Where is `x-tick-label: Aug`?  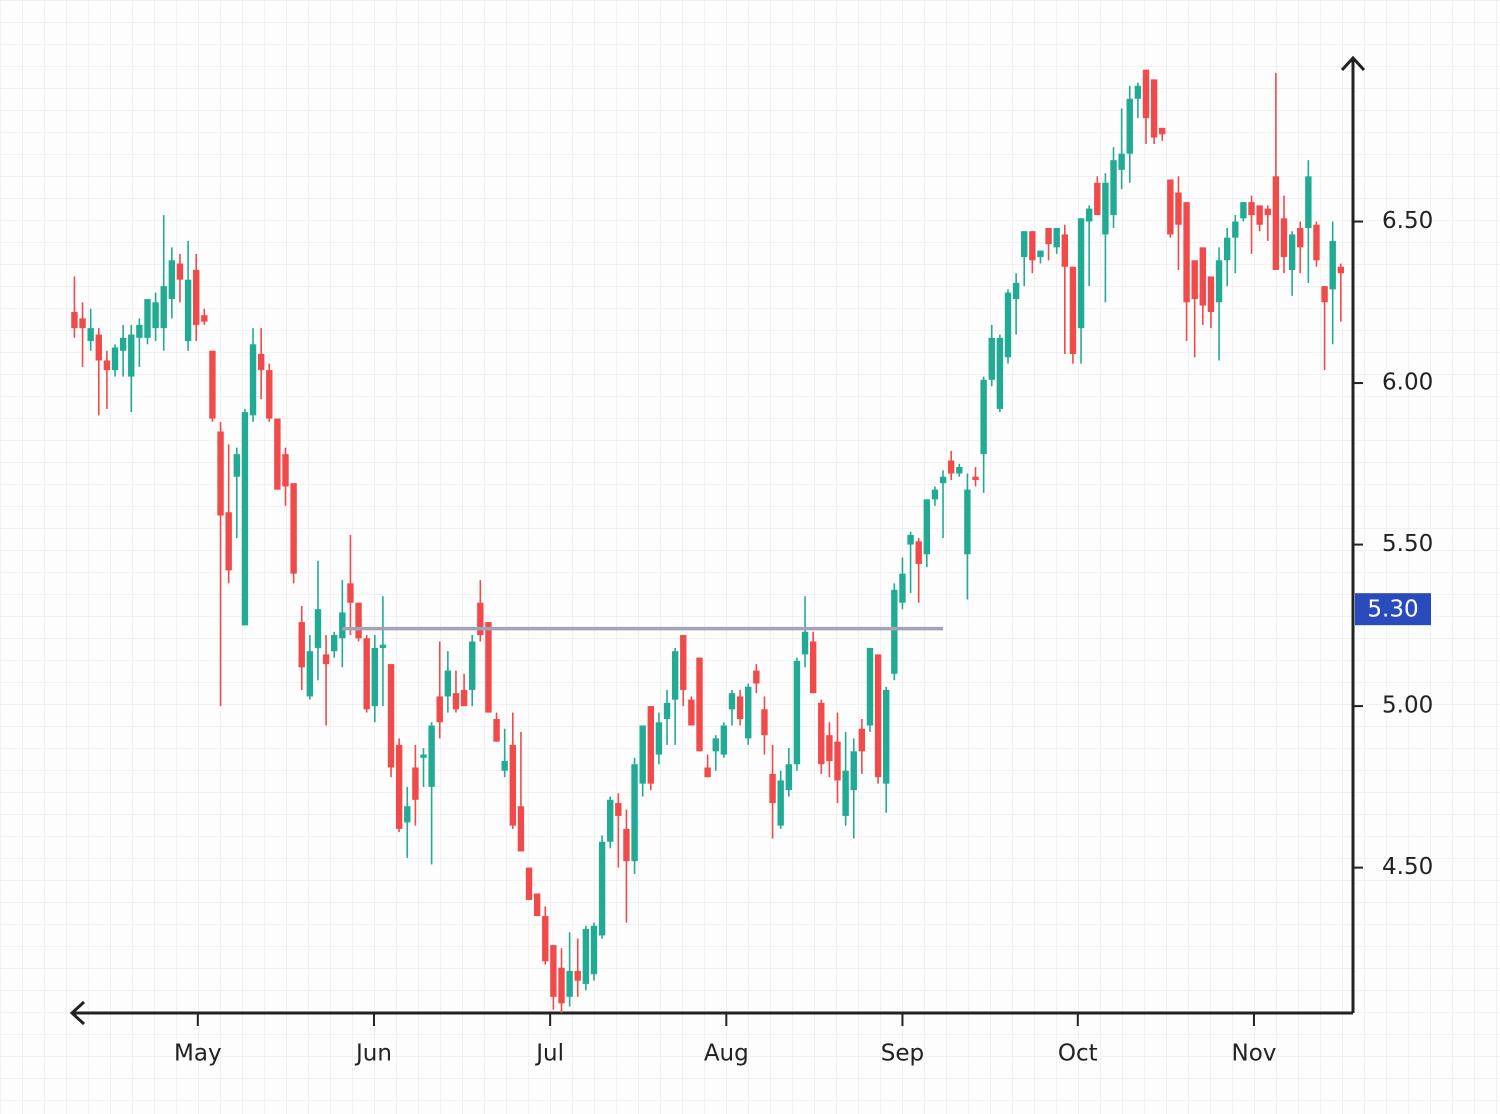
x-tick-label: Aug is located at coordinates (726, 1054).